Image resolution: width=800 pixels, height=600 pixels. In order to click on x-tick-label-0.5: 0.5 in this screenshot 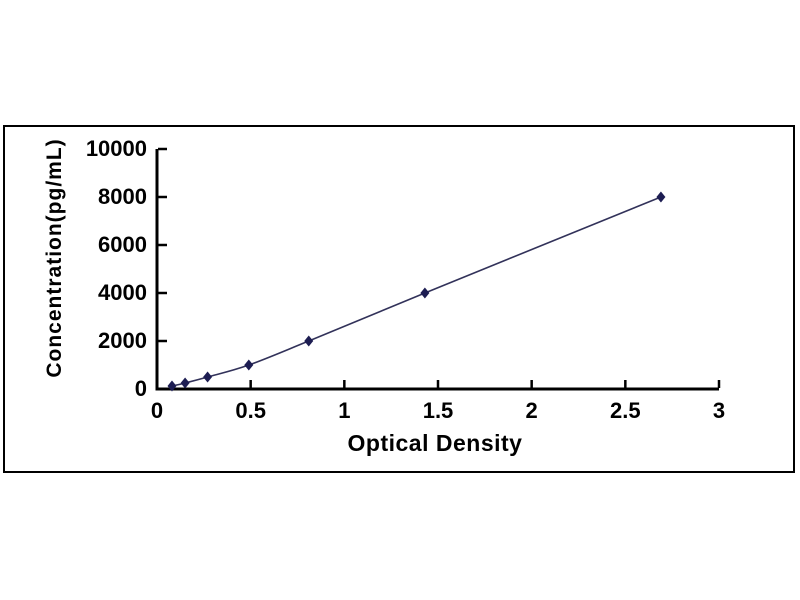, I will do `click(250, 410)`.